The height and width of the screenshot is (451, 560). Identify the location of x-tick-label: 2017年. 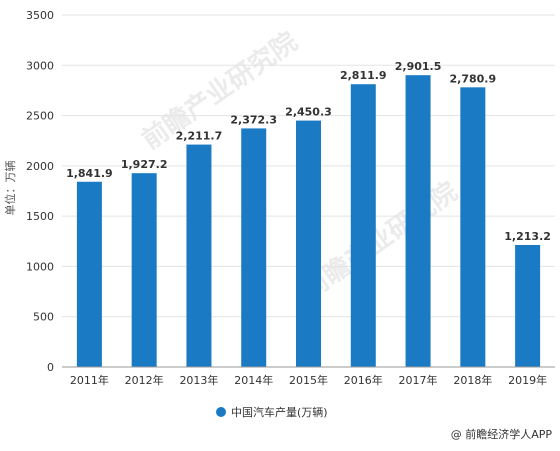
(418, 380).